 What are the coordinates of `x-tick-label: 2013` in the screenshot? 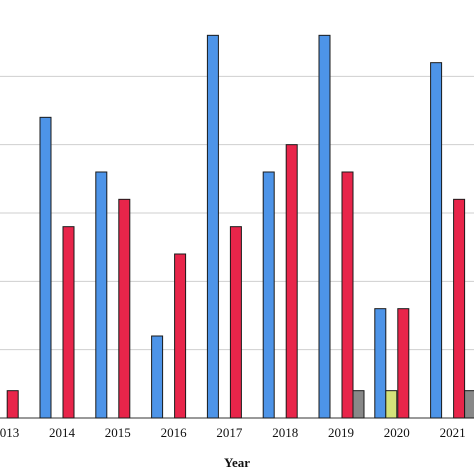 It's located at (9, 432).